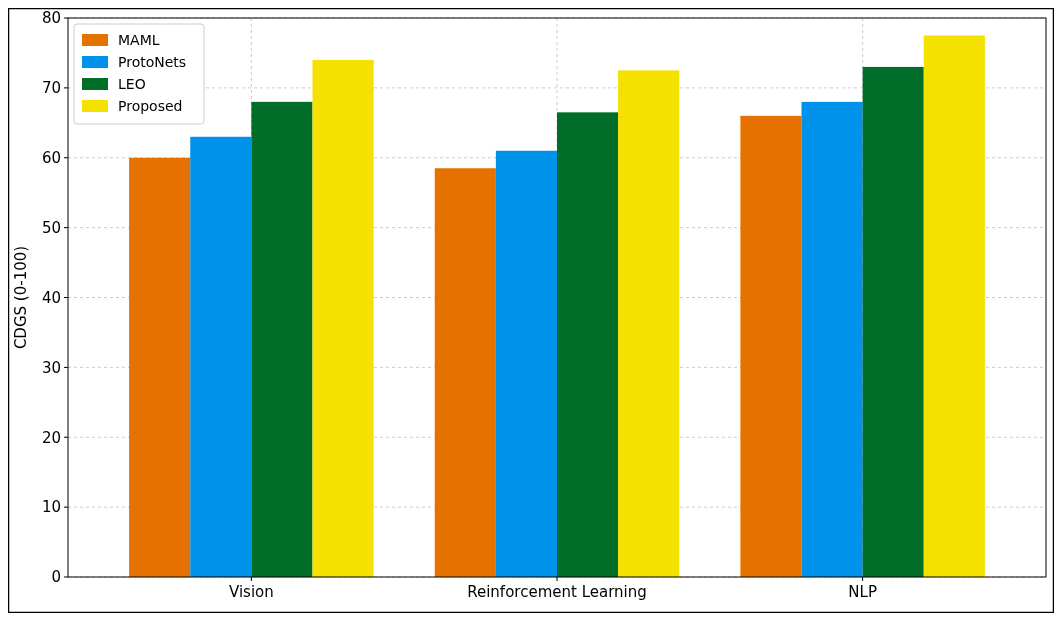  I want to click on legend-label: Proposed, so click(150, 105).